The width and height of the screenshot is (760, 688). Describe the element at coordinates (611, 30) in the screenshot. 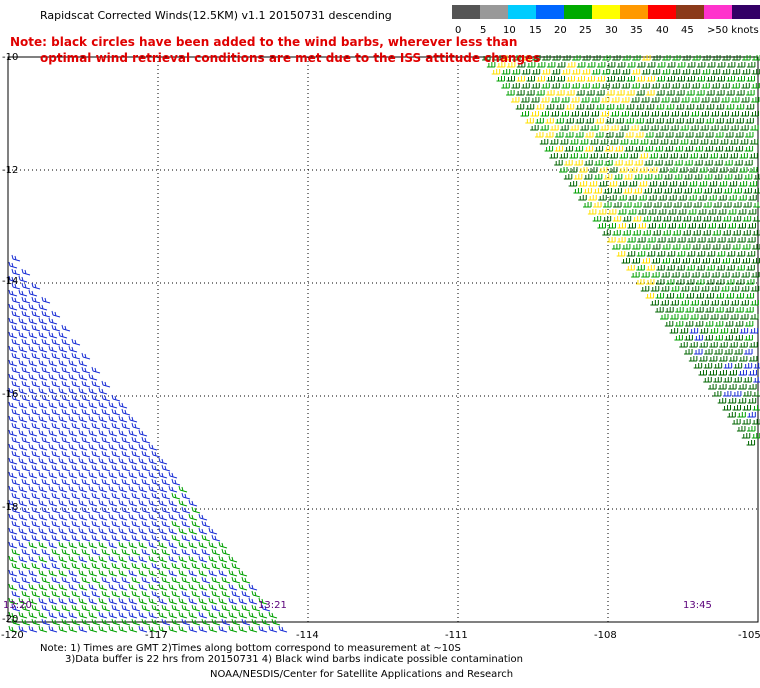

I see `legend-label: 30` at that location.